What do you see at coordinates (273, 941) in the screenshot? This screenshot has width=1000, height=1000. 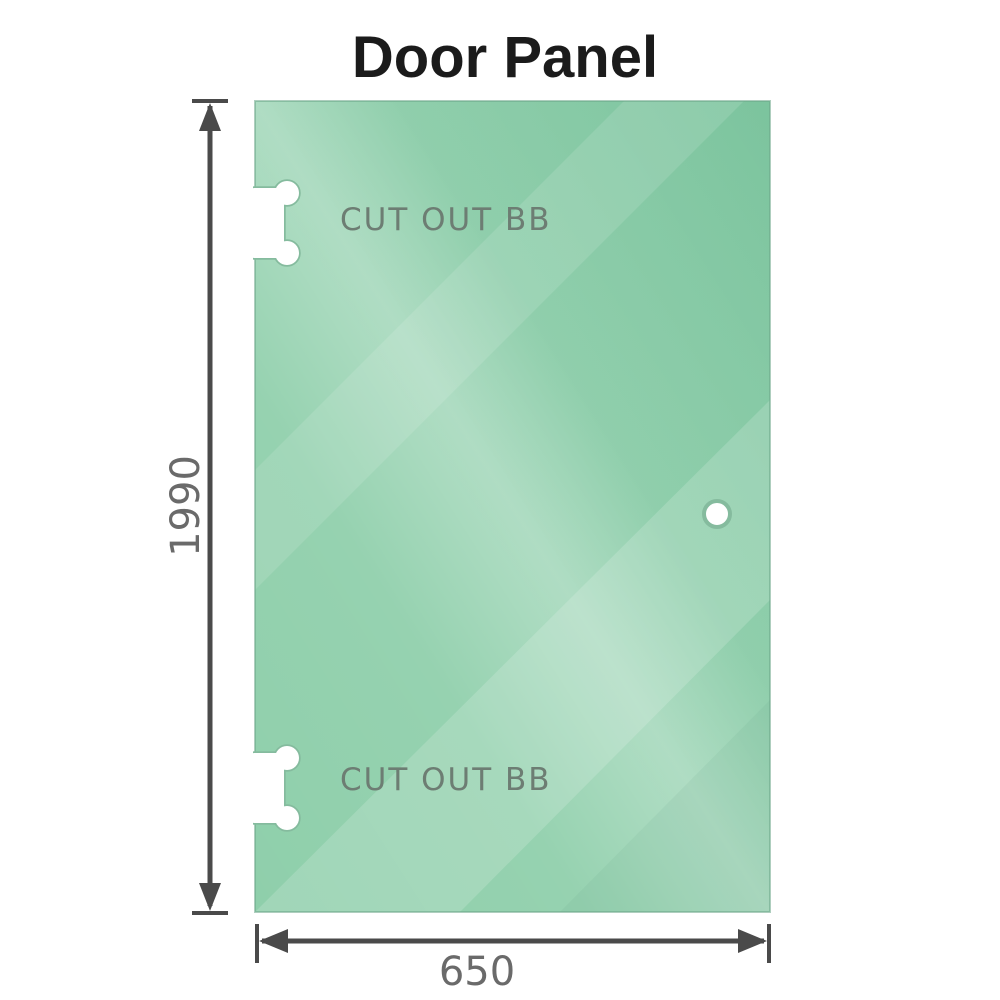 I see `arrow-left-icon` at bounding box center [273, 941].